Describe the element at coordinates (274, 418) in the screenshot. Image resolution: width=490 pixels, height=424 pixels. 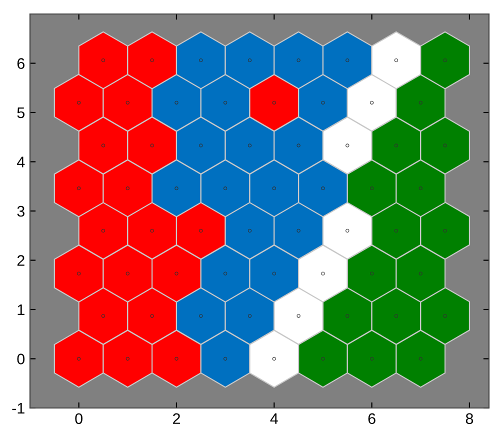
I see `x-tick-label: 4` at that location.